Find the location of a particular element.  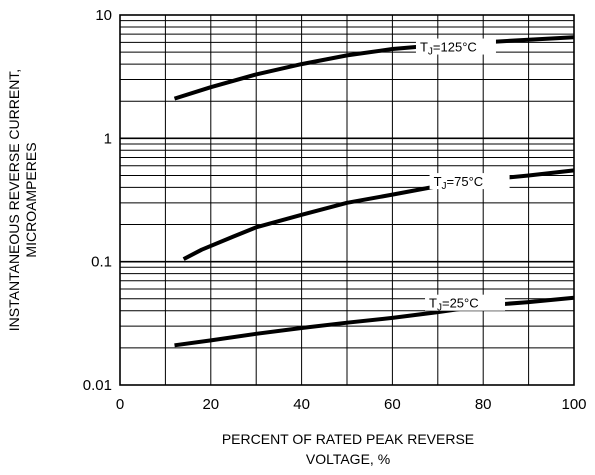

curve-labels: TJ=125°C TJ=75°C TJ=25°C is located at coordinates (462, 176).